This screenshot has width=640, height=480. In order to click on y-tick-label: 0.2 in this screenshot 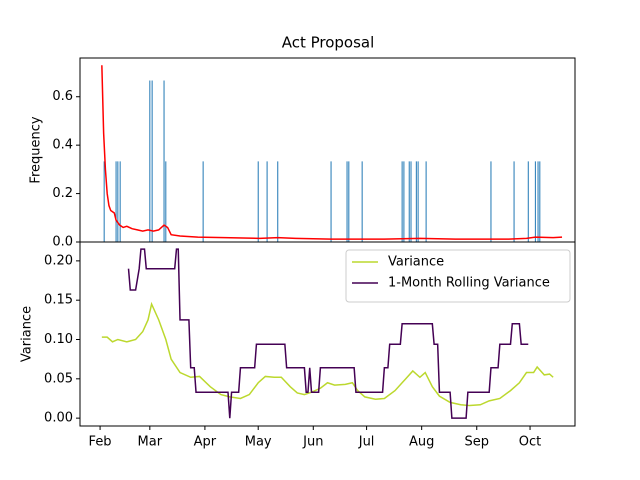, I will do `click(62, 193)`.